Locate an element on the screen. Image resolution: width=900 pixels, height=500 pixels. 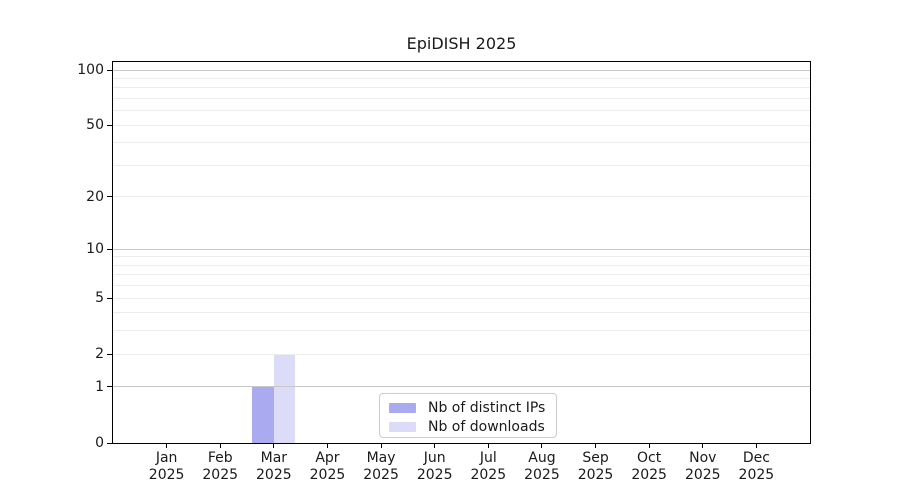
x-tick-label: Nov 2025 is located at coordinates (703, 467).